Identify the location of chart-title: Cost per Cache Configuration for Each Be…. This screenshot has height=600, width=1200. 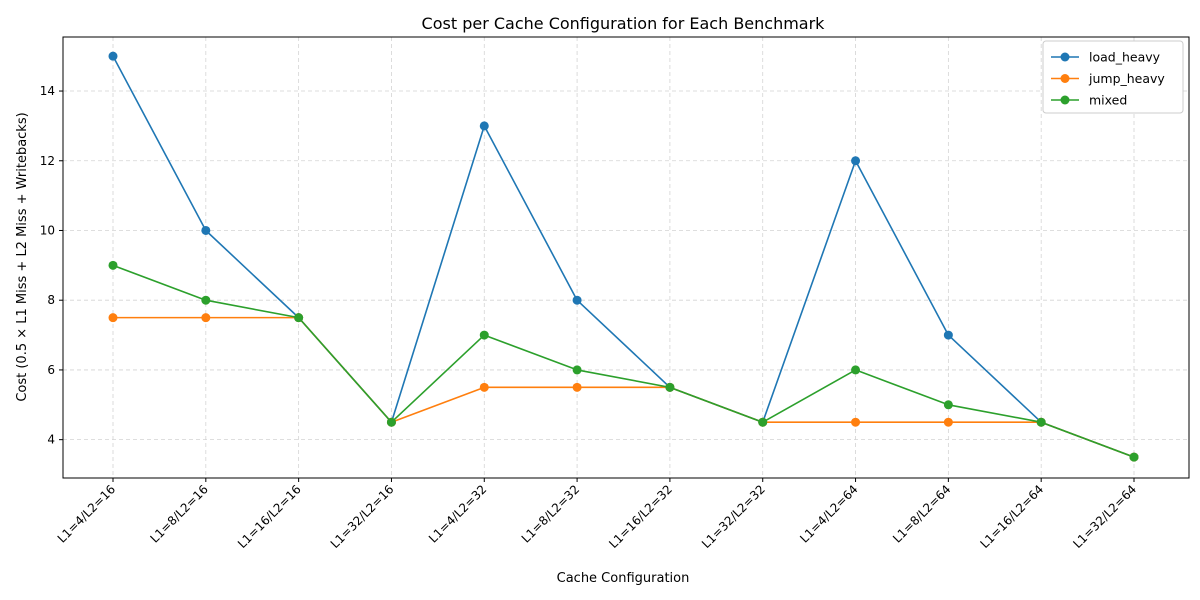
(624, 23).